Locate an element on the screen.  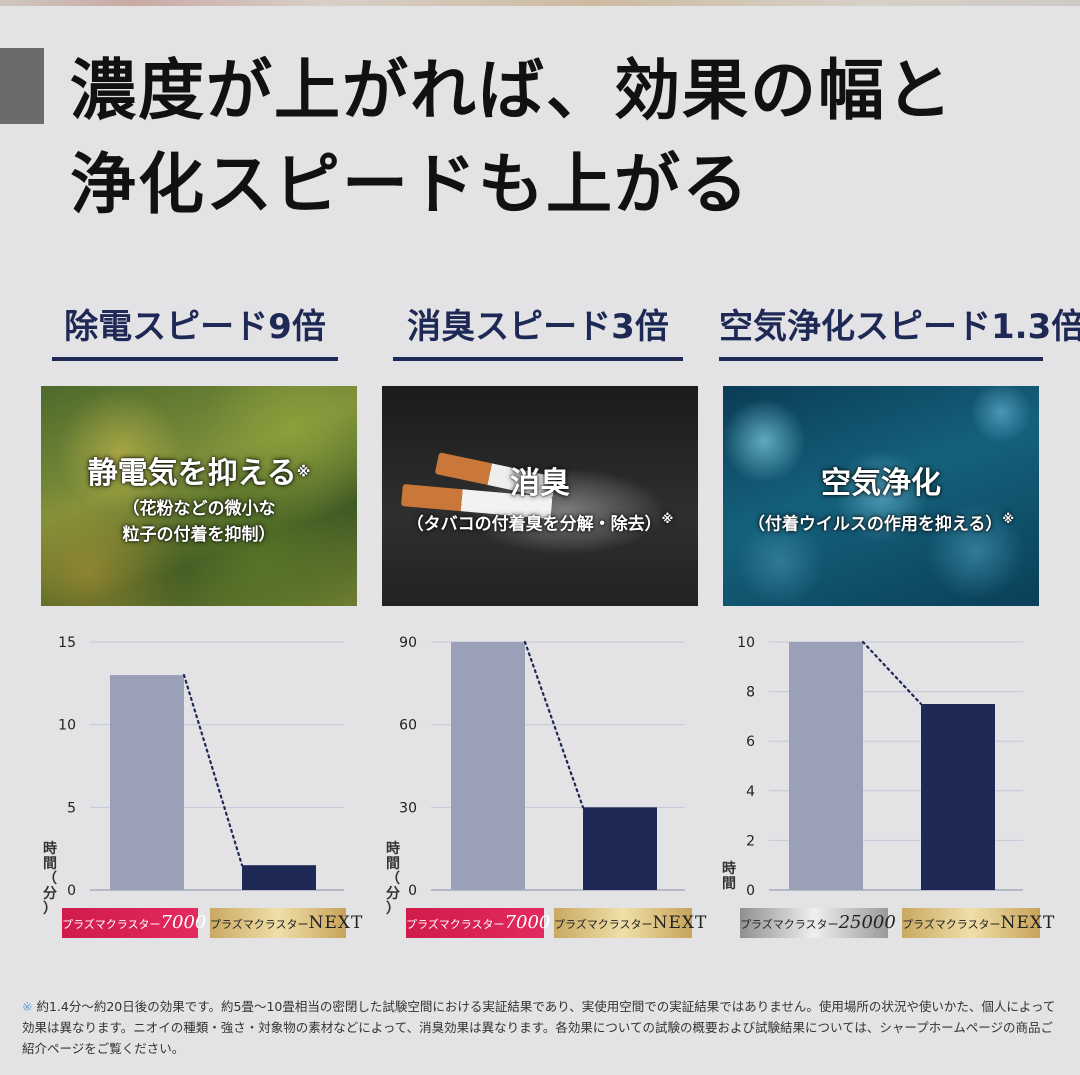
top-edge-banner is located at coordinates (540, 3).